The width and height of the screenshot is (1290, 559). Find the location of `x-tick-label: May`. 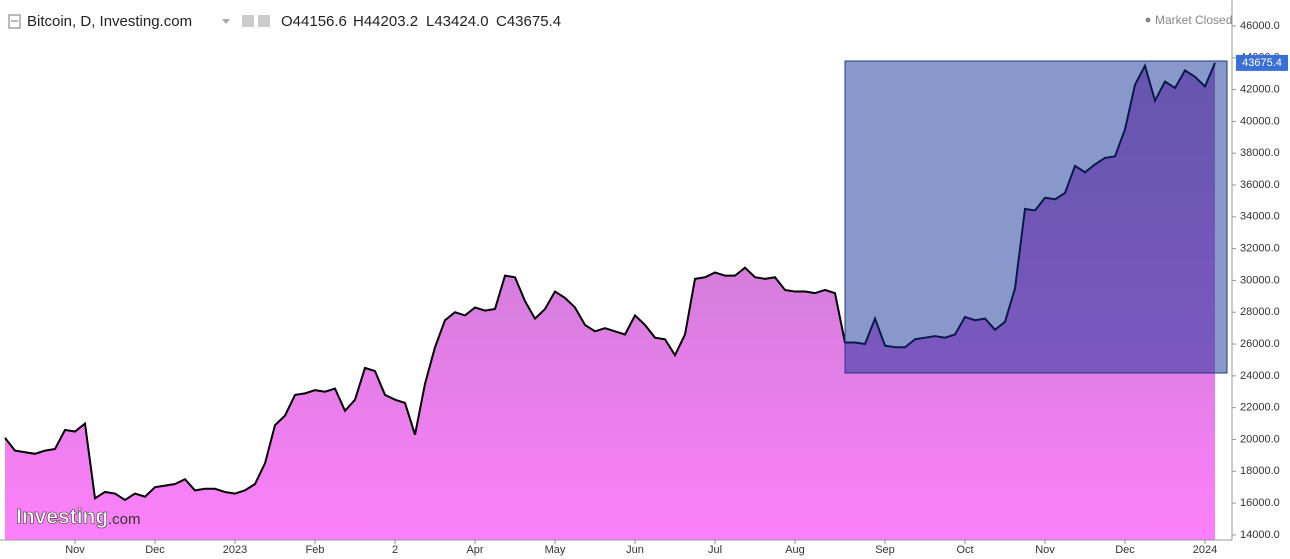

x-tick-label: May is located at coordinates (555, 550).